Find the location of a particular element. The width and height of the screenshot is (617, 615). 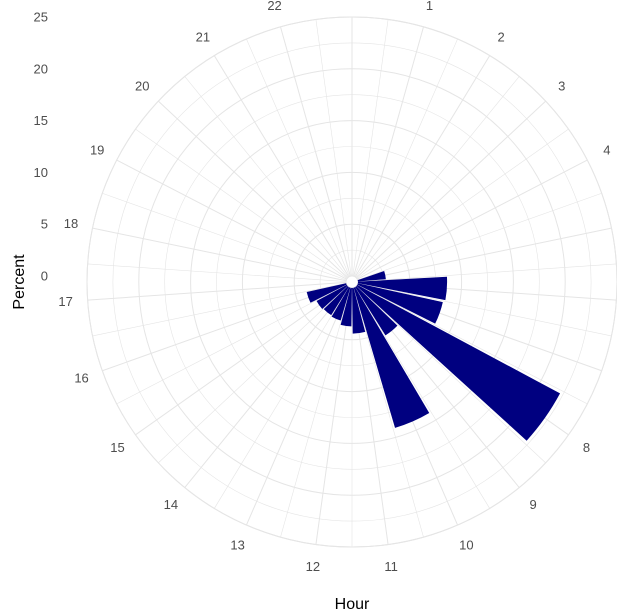

hour-label: 8 is located at coordinates (586, 447).